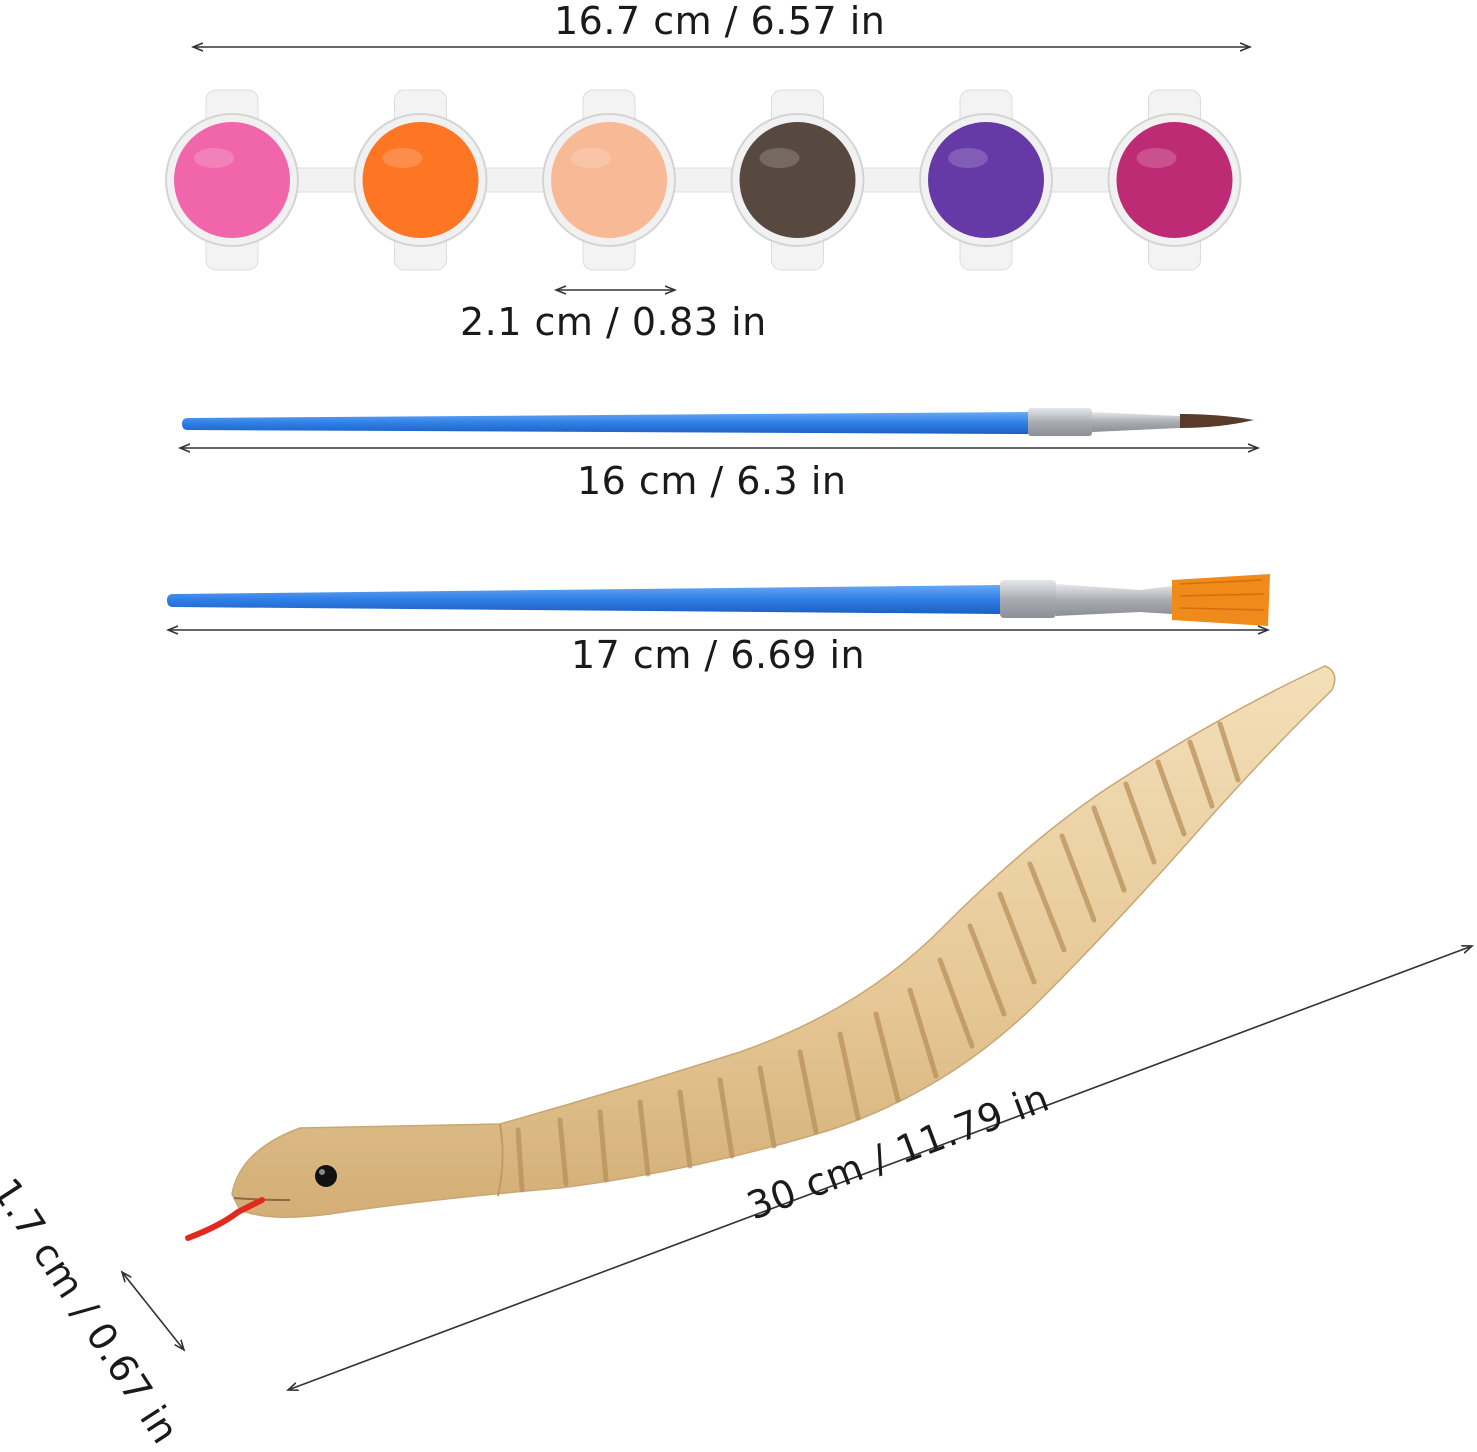 The width and height of the screenshot is (1477, 1452). I want to click on snake-eye, so click(326, 1176).